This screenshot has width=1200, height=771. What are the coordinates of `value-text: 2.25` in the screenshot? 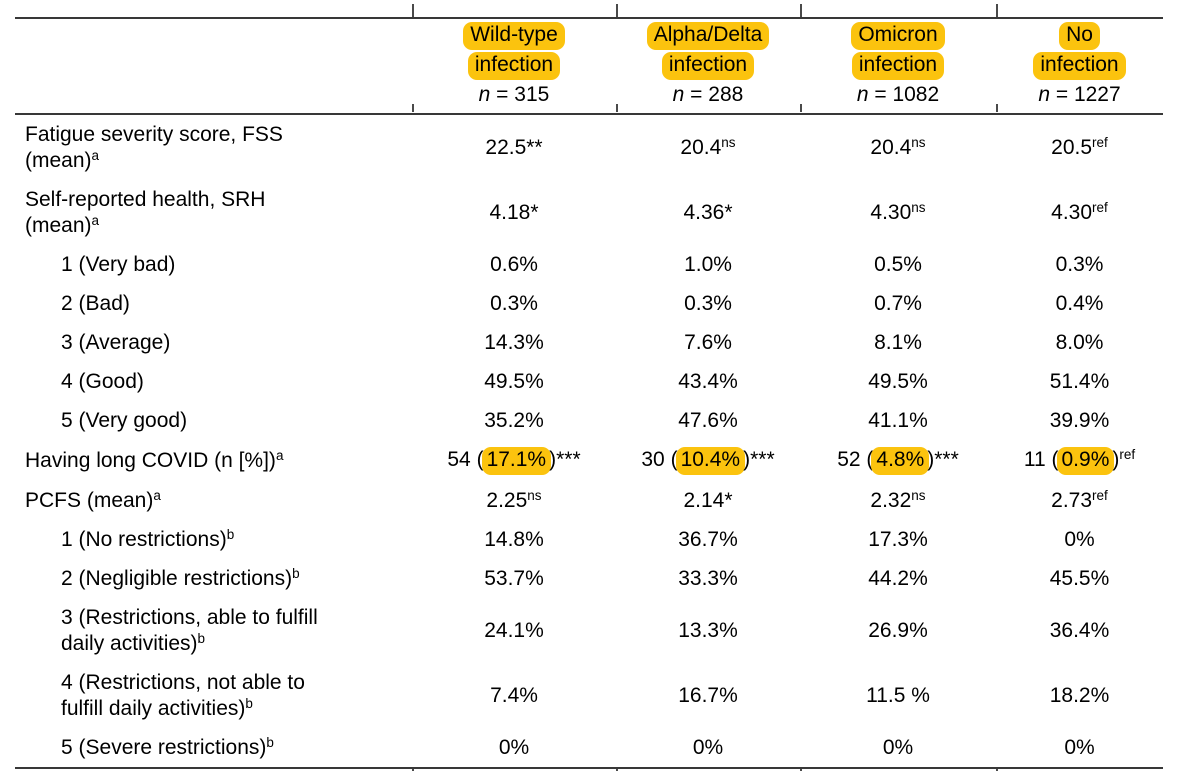 It's located at (507, 500).